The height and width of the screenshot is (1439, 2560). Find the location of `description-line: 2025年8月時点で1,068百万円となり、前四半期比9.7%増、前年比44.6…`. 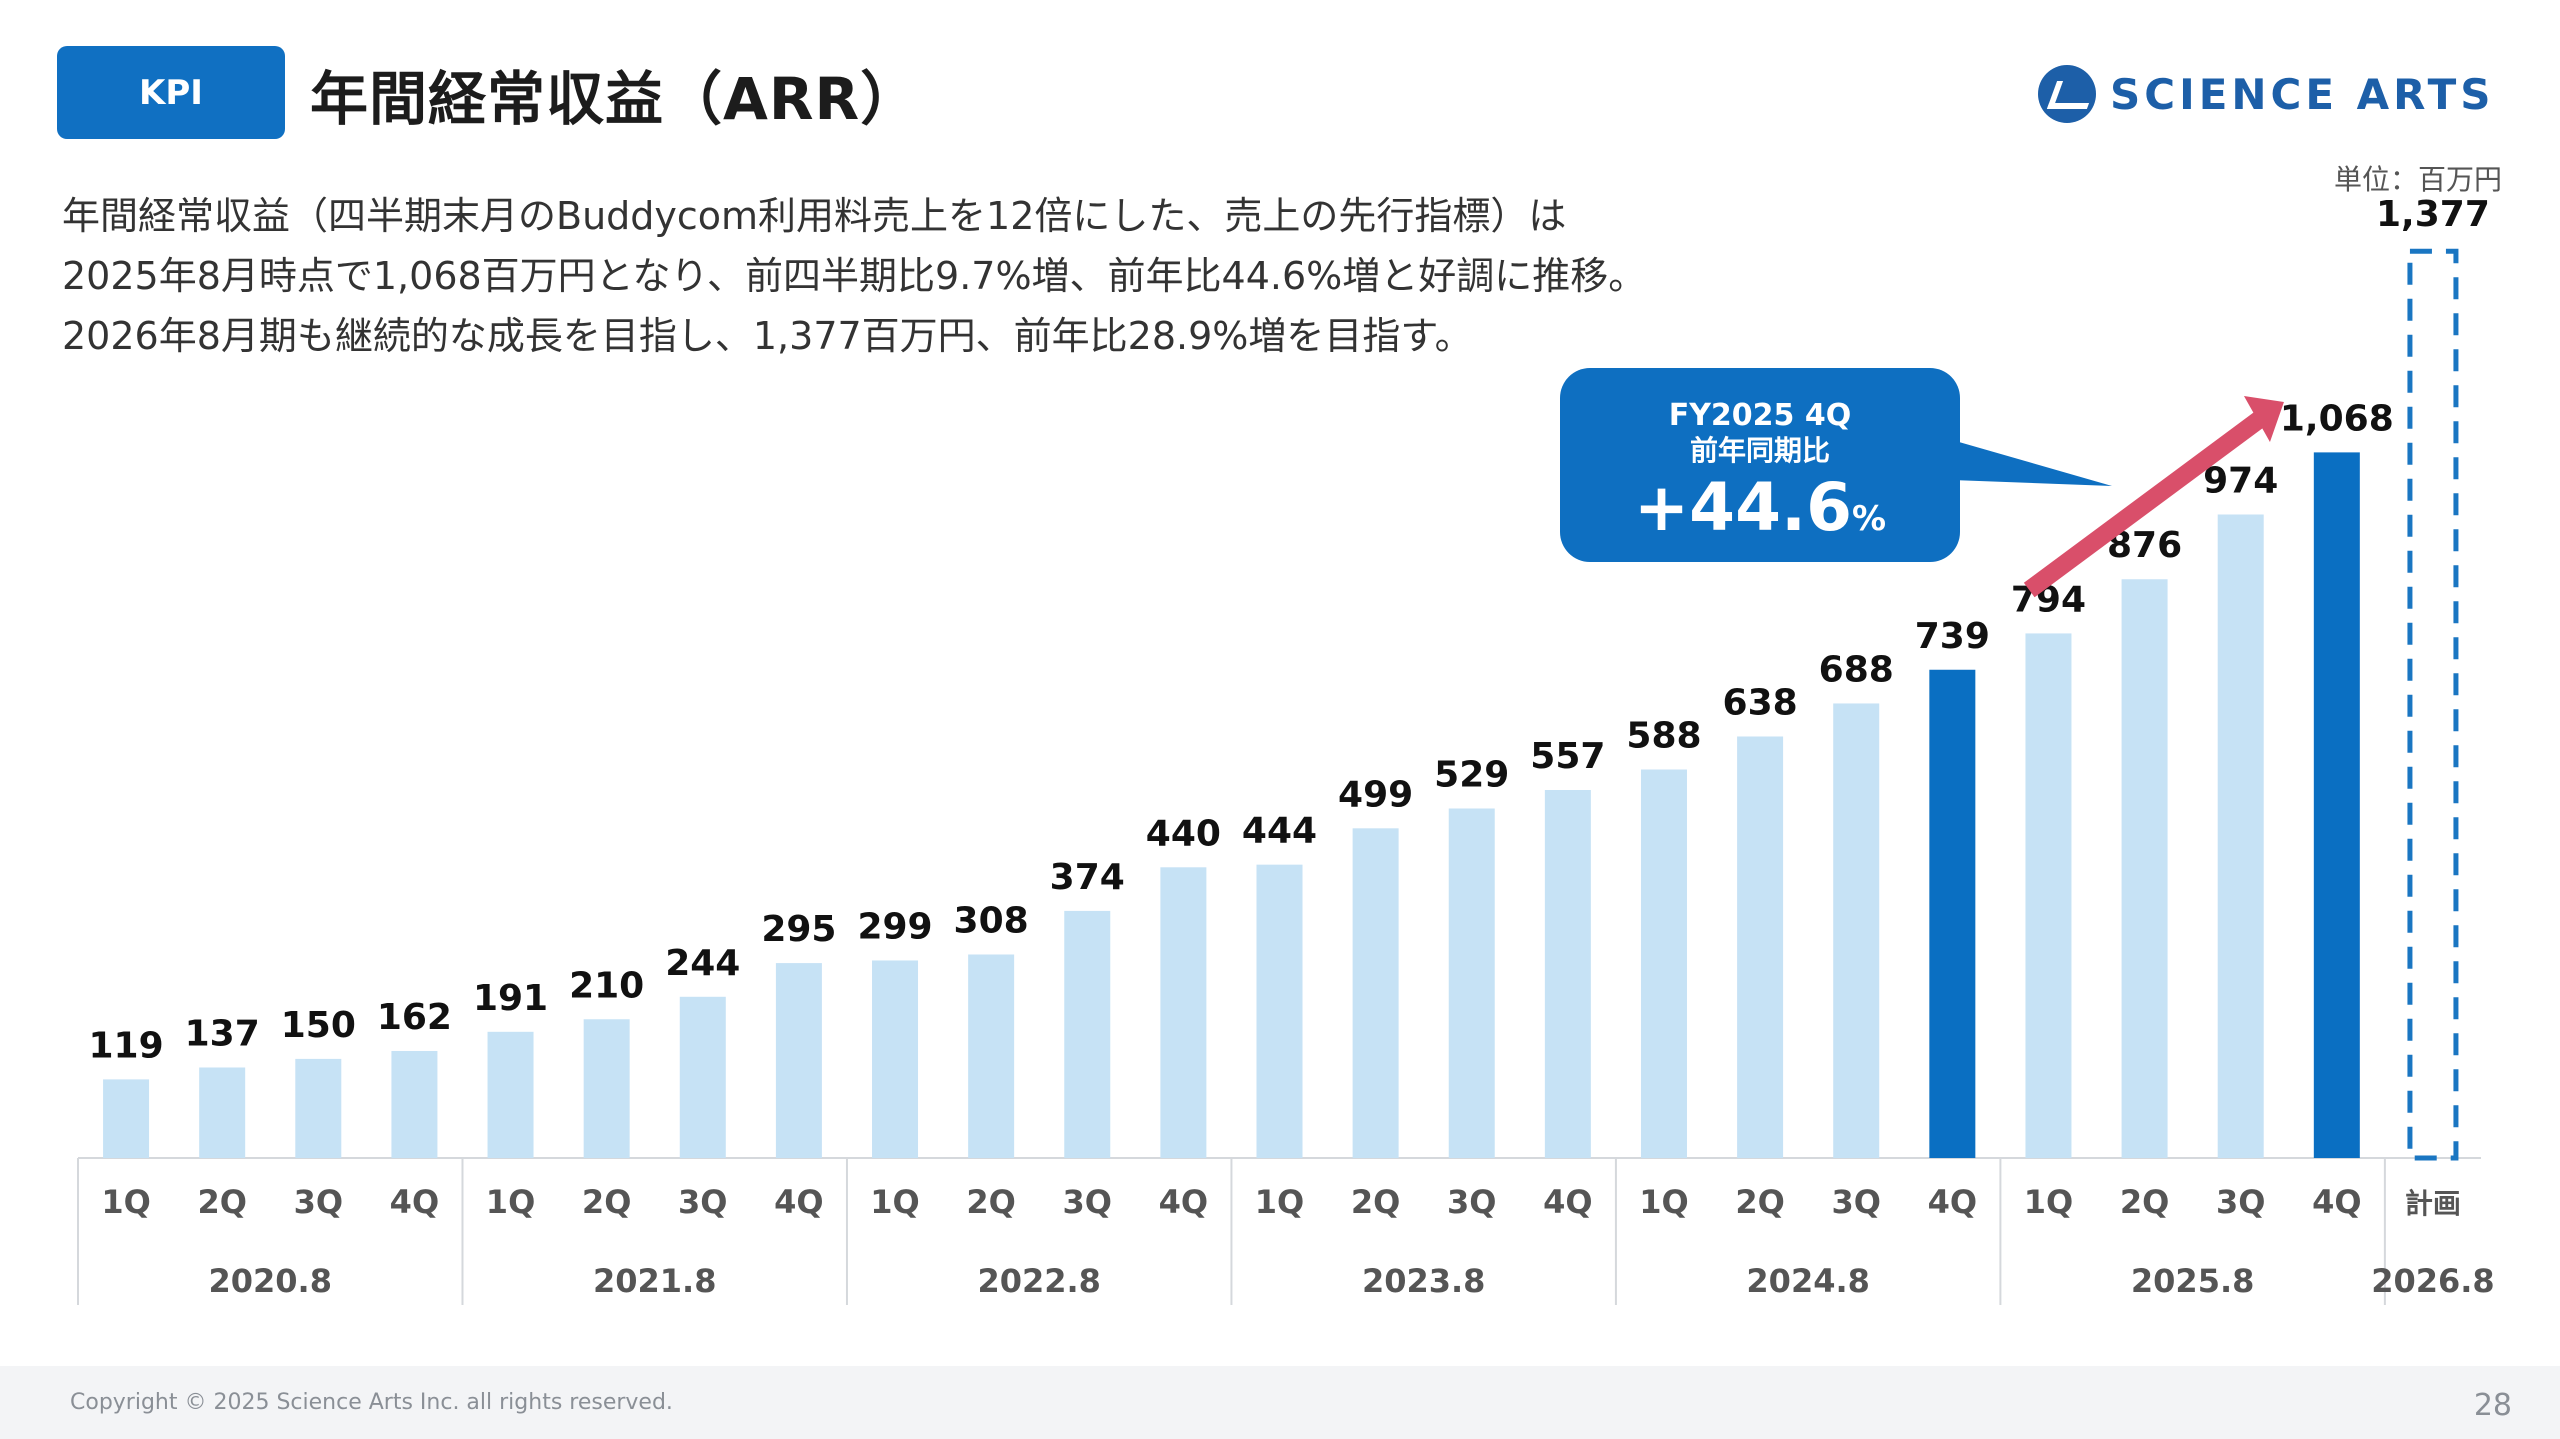

description-line: 2025年8月時点で1,068百万円となり、前四半期比9.7%増、前年比44.6… is located at coordinates (854, 276).